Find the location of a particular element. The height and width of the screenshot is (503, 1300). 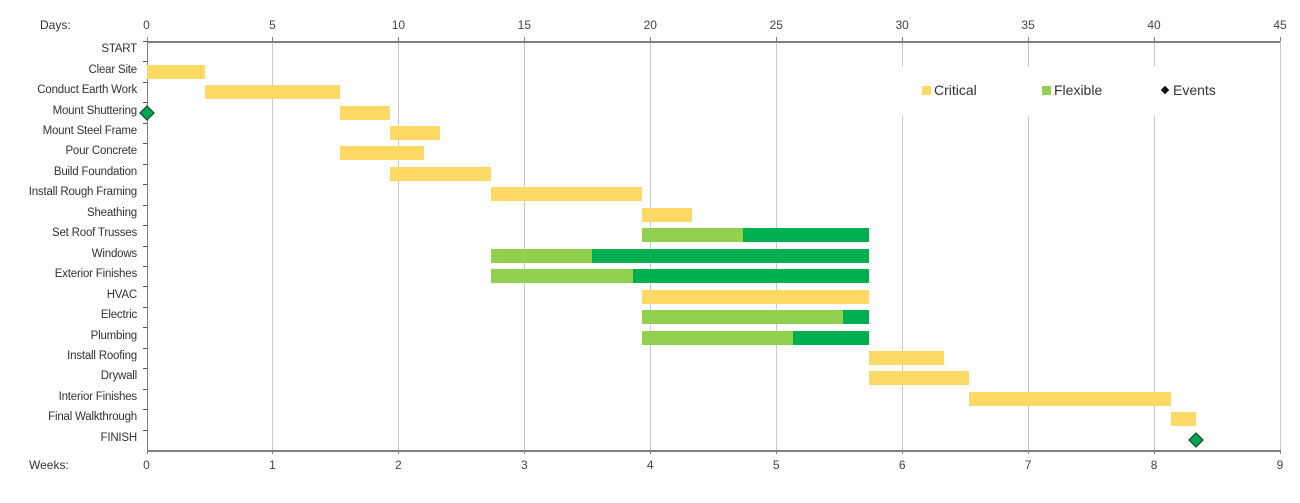

days-tick-label: 40 is located at coordinates (1154, 25).